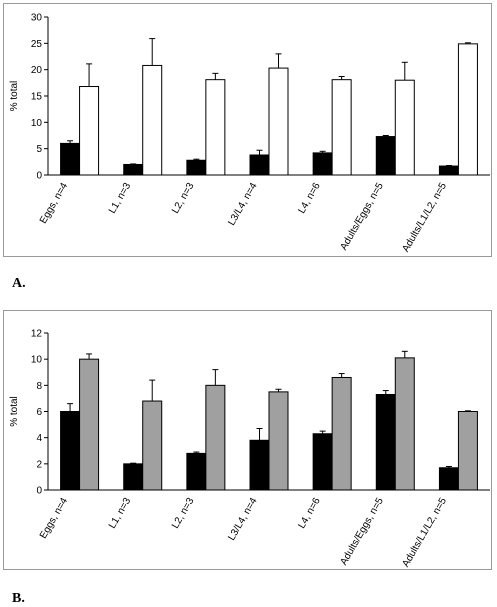 This screenshot has width=497, height=607. Describe the element at coordinates (37, 334) in the screenshot. I see `y-tick-label: 12` at that location.